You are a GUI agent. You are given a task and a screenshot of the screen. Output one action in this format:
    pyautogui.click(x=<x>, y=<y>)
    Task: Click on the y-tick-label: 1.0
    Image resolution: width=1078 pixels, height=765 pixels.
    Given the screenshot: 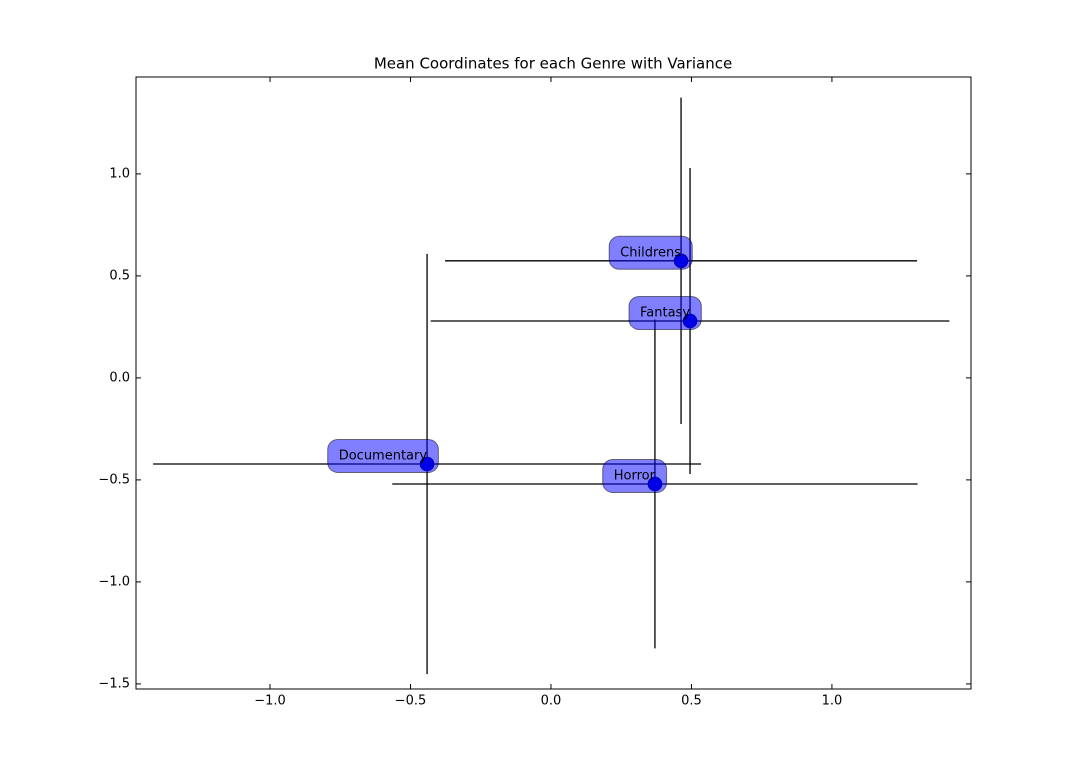 What is the action you would take?
    pyautogui.click(x=119, y=173)
    